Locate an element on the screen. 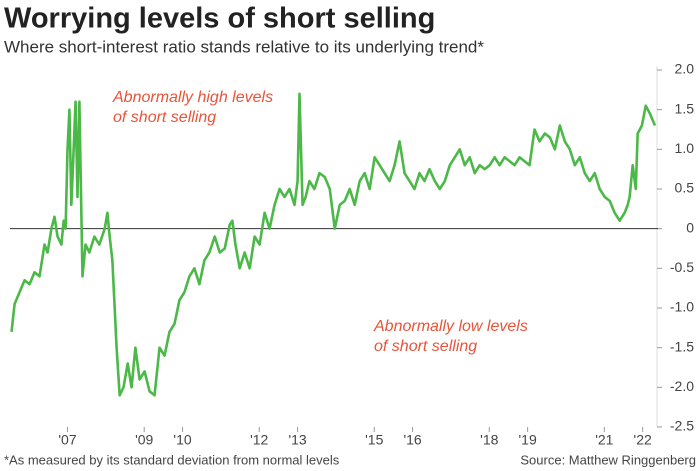  x-tick-label: '15 is located at coordinates (374, 440).